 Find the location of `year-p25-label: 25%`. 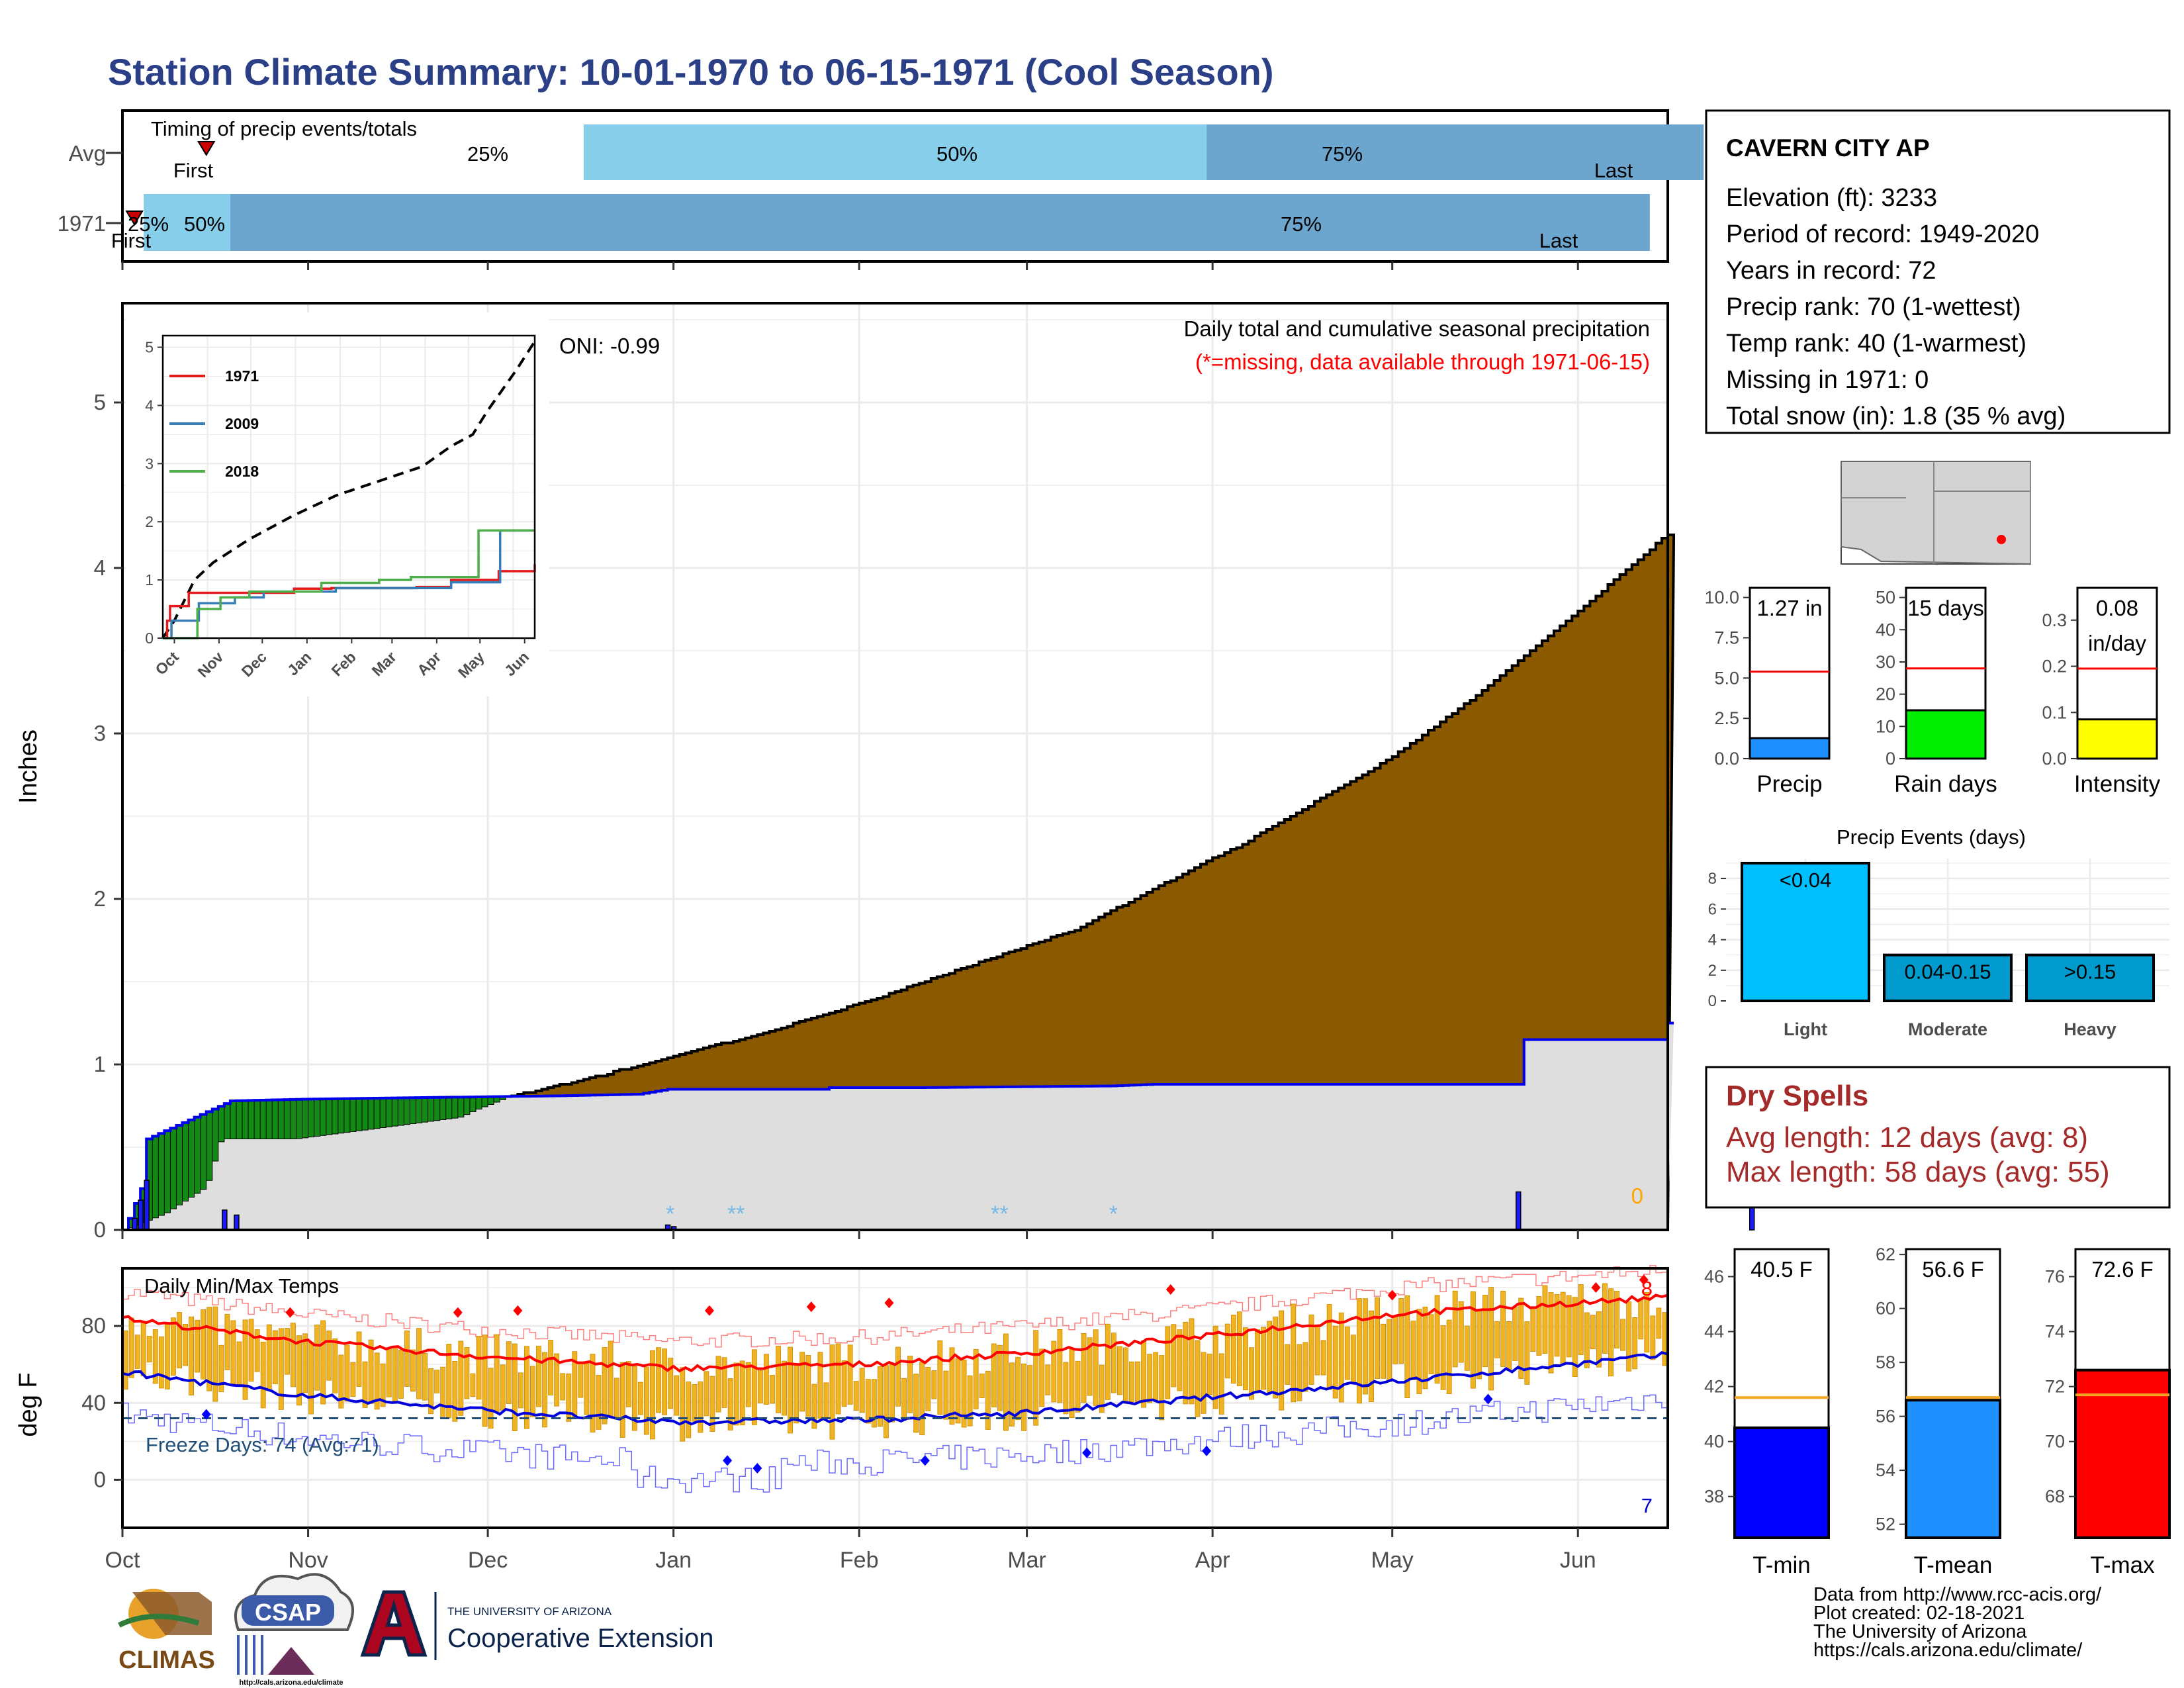

year-p25-label: 25% is located at coordinates (148, 224).